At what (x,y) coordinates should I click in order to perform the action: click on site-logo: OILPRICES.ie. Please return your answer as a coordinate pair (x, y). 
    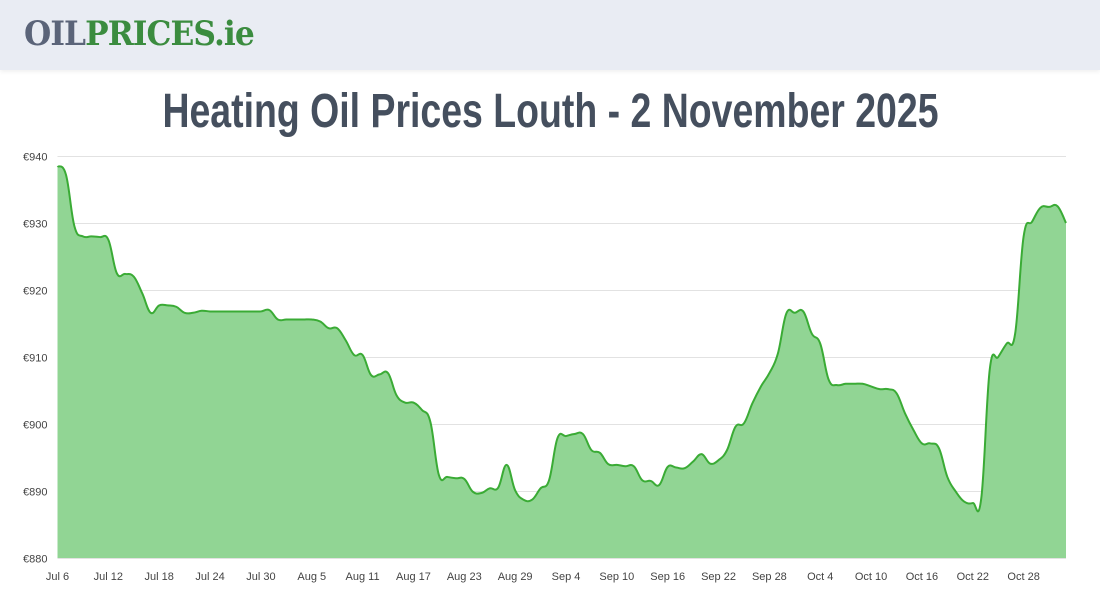
    Looking at the image, I should click on (139, 34).